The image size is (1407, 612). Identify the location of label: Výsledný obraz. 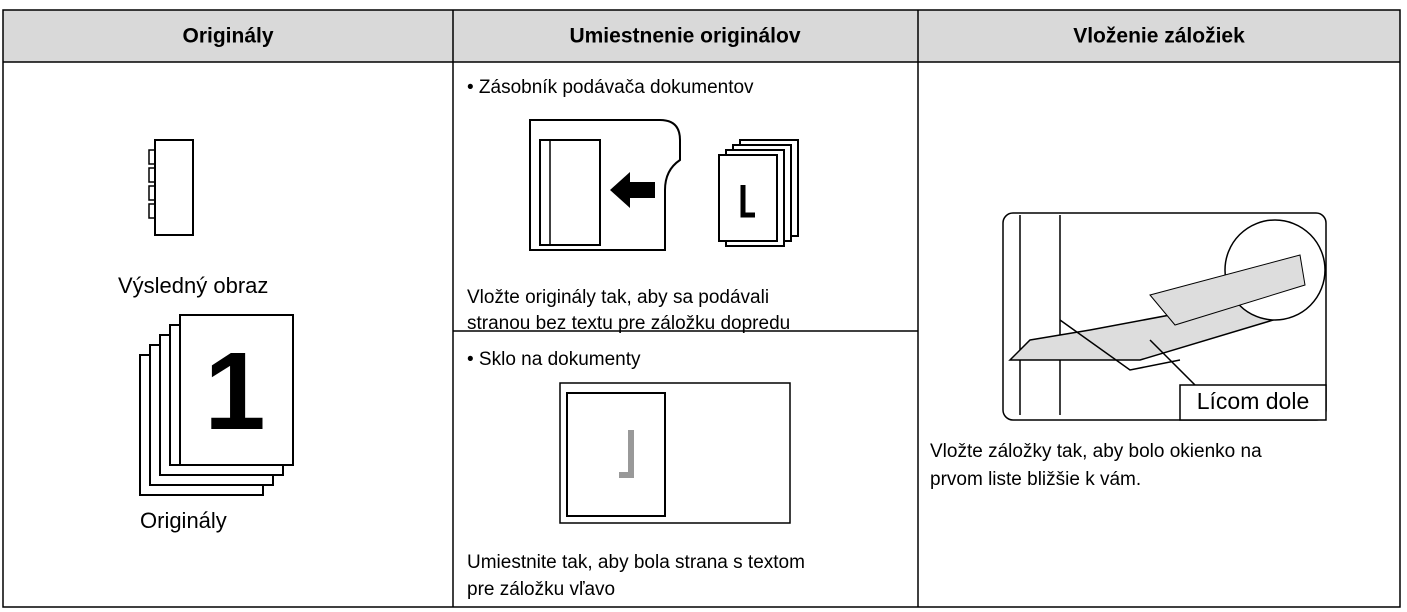
(193, 285).